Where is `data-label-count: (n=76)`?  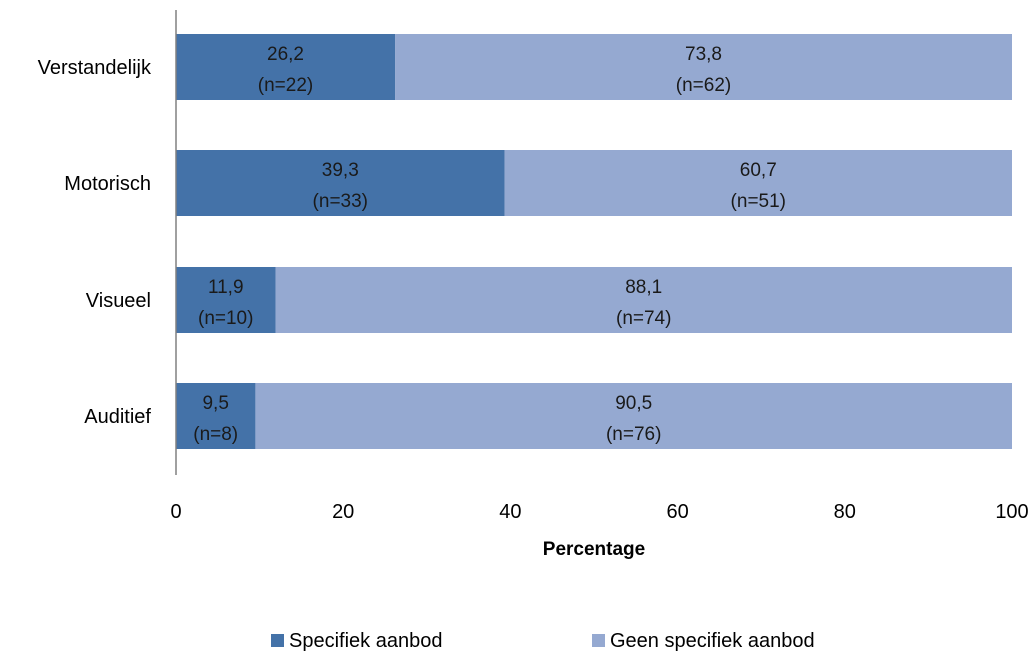 data-label-count: (n=76) is located at coordinates (633, 434).